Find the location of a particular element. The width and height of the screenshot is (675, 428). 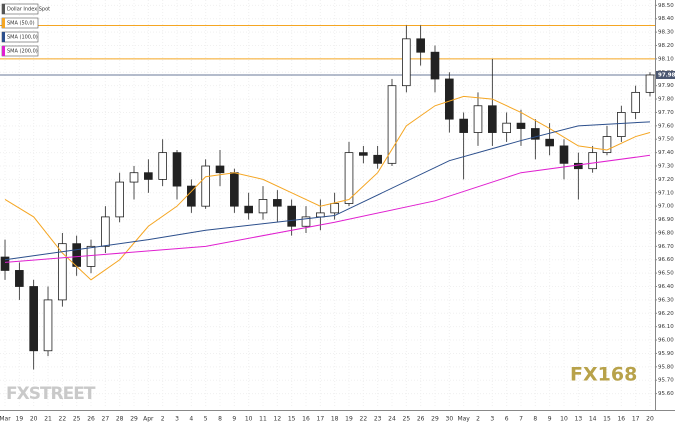

y-tick-label: 96.50 is located at coordinates (666, 274).